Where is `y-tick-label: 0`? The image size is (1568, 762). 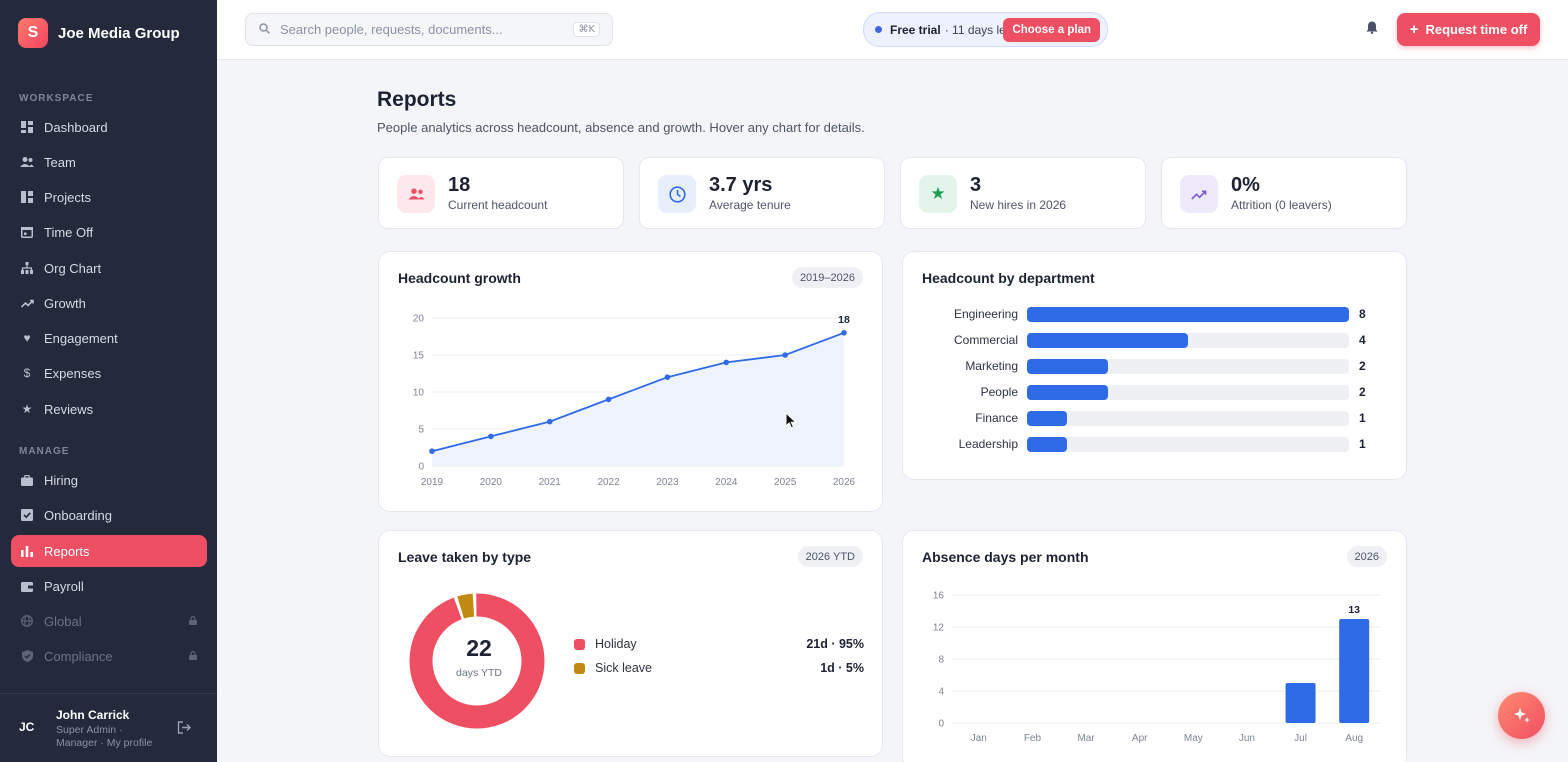 y-tick-label: 0 is located at coordinates (421, 467).